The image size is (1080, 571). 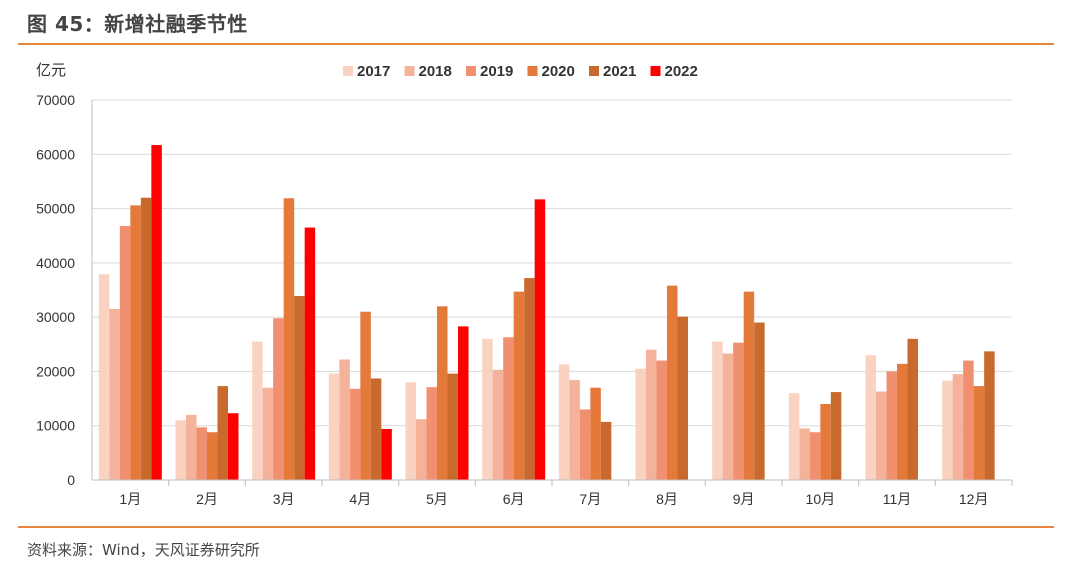 What do you see at coordinates (974, 499) in the screenshot?
I see `x-tick-label: 12月` at bounding box center [974, 499].